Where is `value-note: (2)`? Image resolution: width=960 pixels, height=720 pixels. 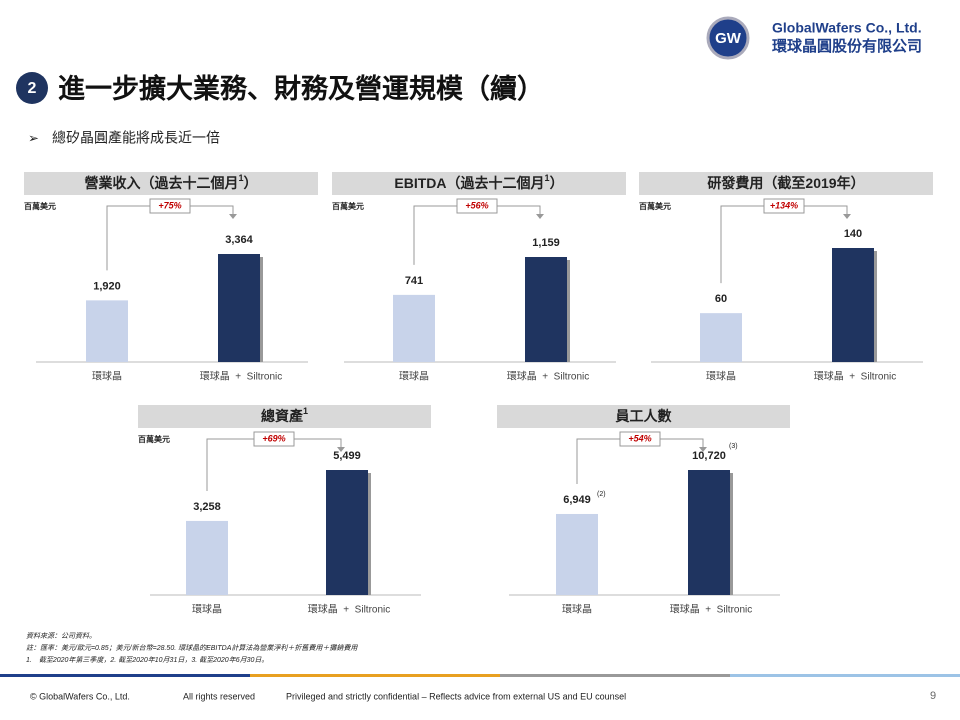
value-note: (2) is located at coordinates (601, 494).